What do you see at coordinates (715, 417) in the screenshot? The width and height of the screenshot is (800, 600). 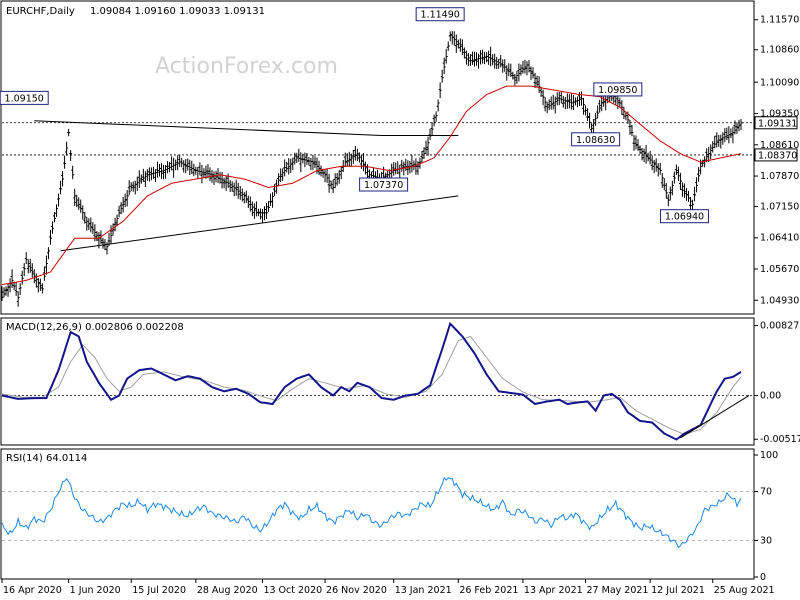 I see `macd-trendline` at bounding box center [715, 417].